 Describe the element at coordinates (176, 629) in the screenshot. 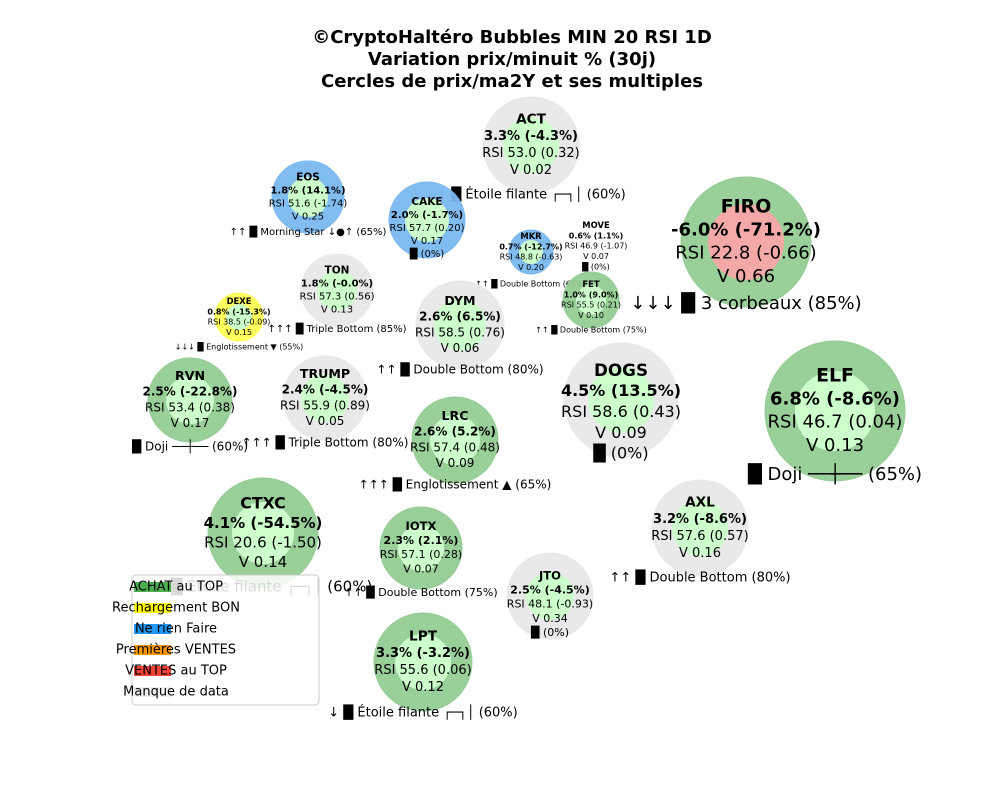

I see `legend-label: Ne rien Faire` at that location.